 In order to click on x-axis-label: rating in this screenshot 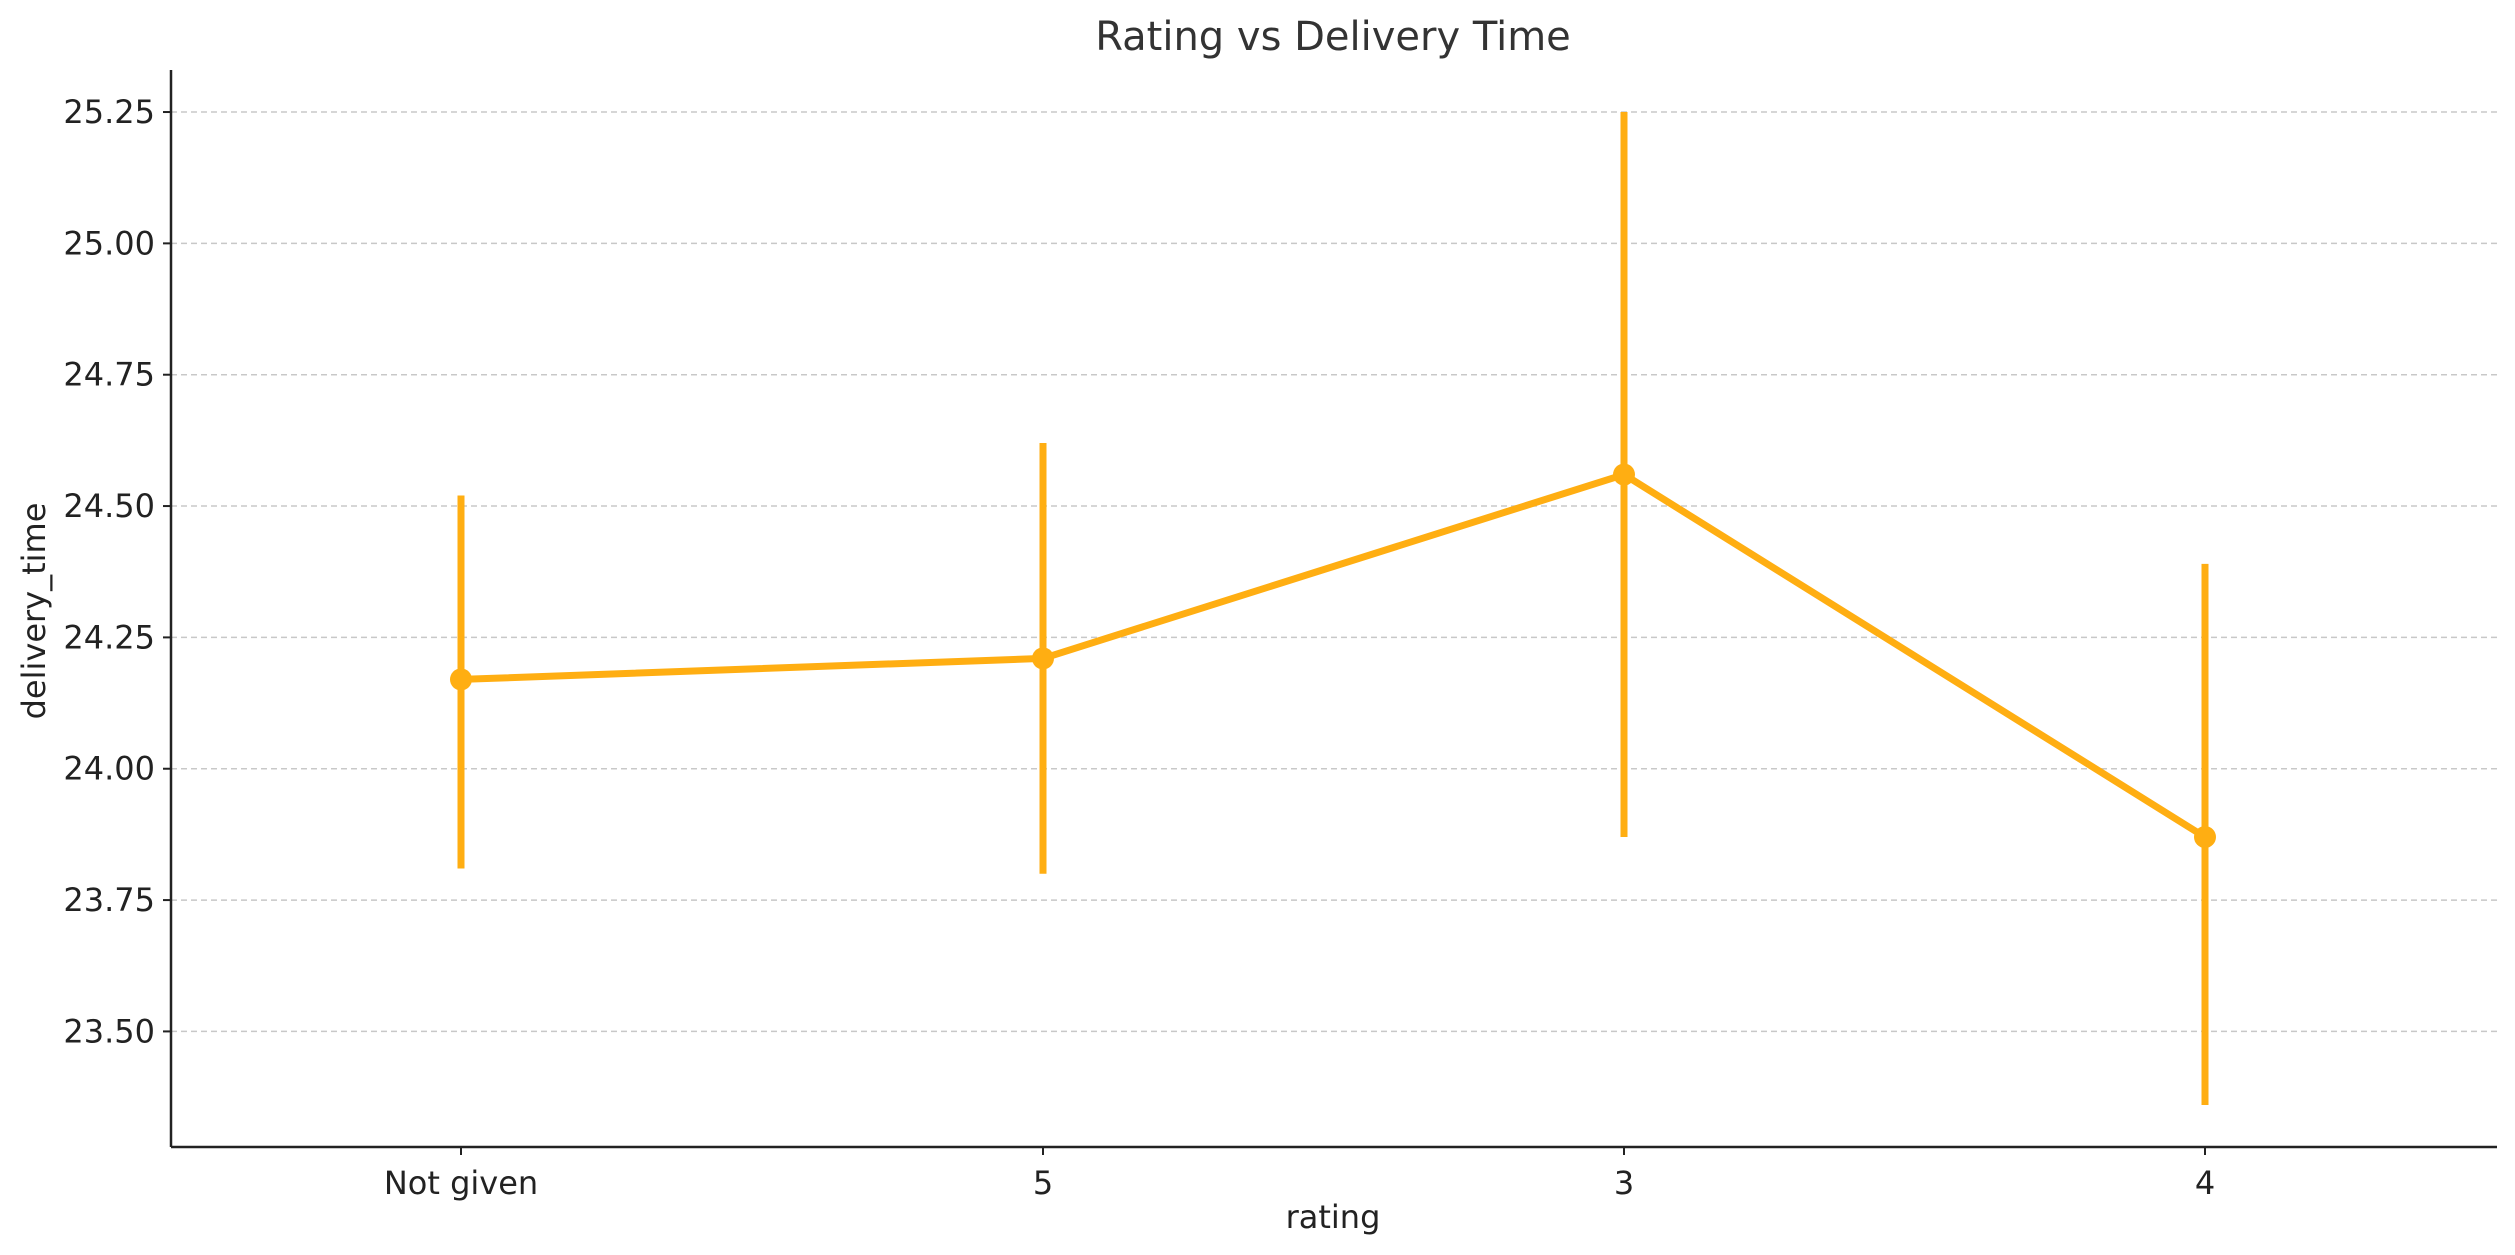, I will do `click(1333, 1217)`.